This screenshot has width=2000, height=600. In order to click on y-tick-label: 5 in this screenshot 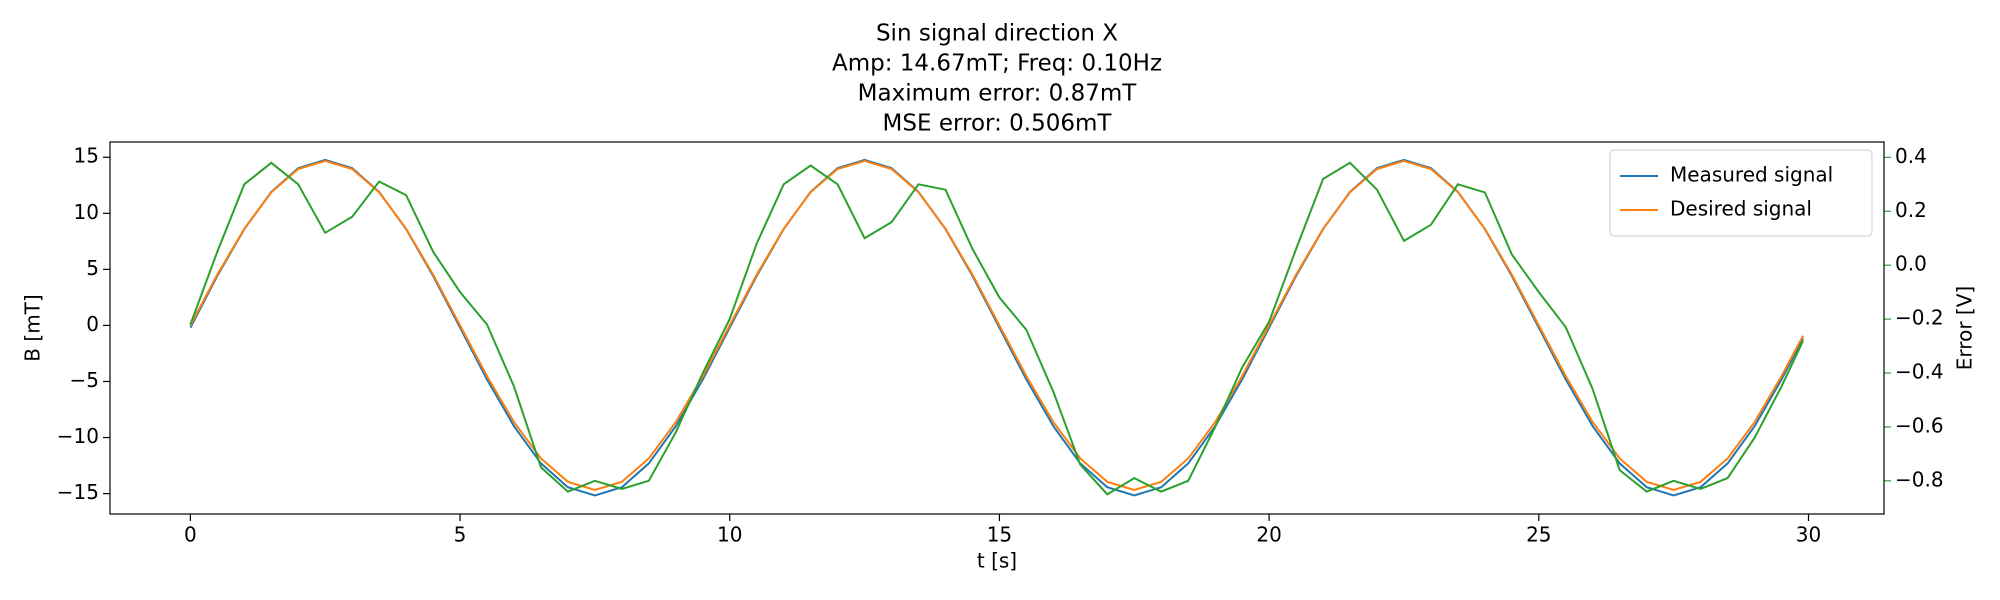, I will do `click(92, 268)`.